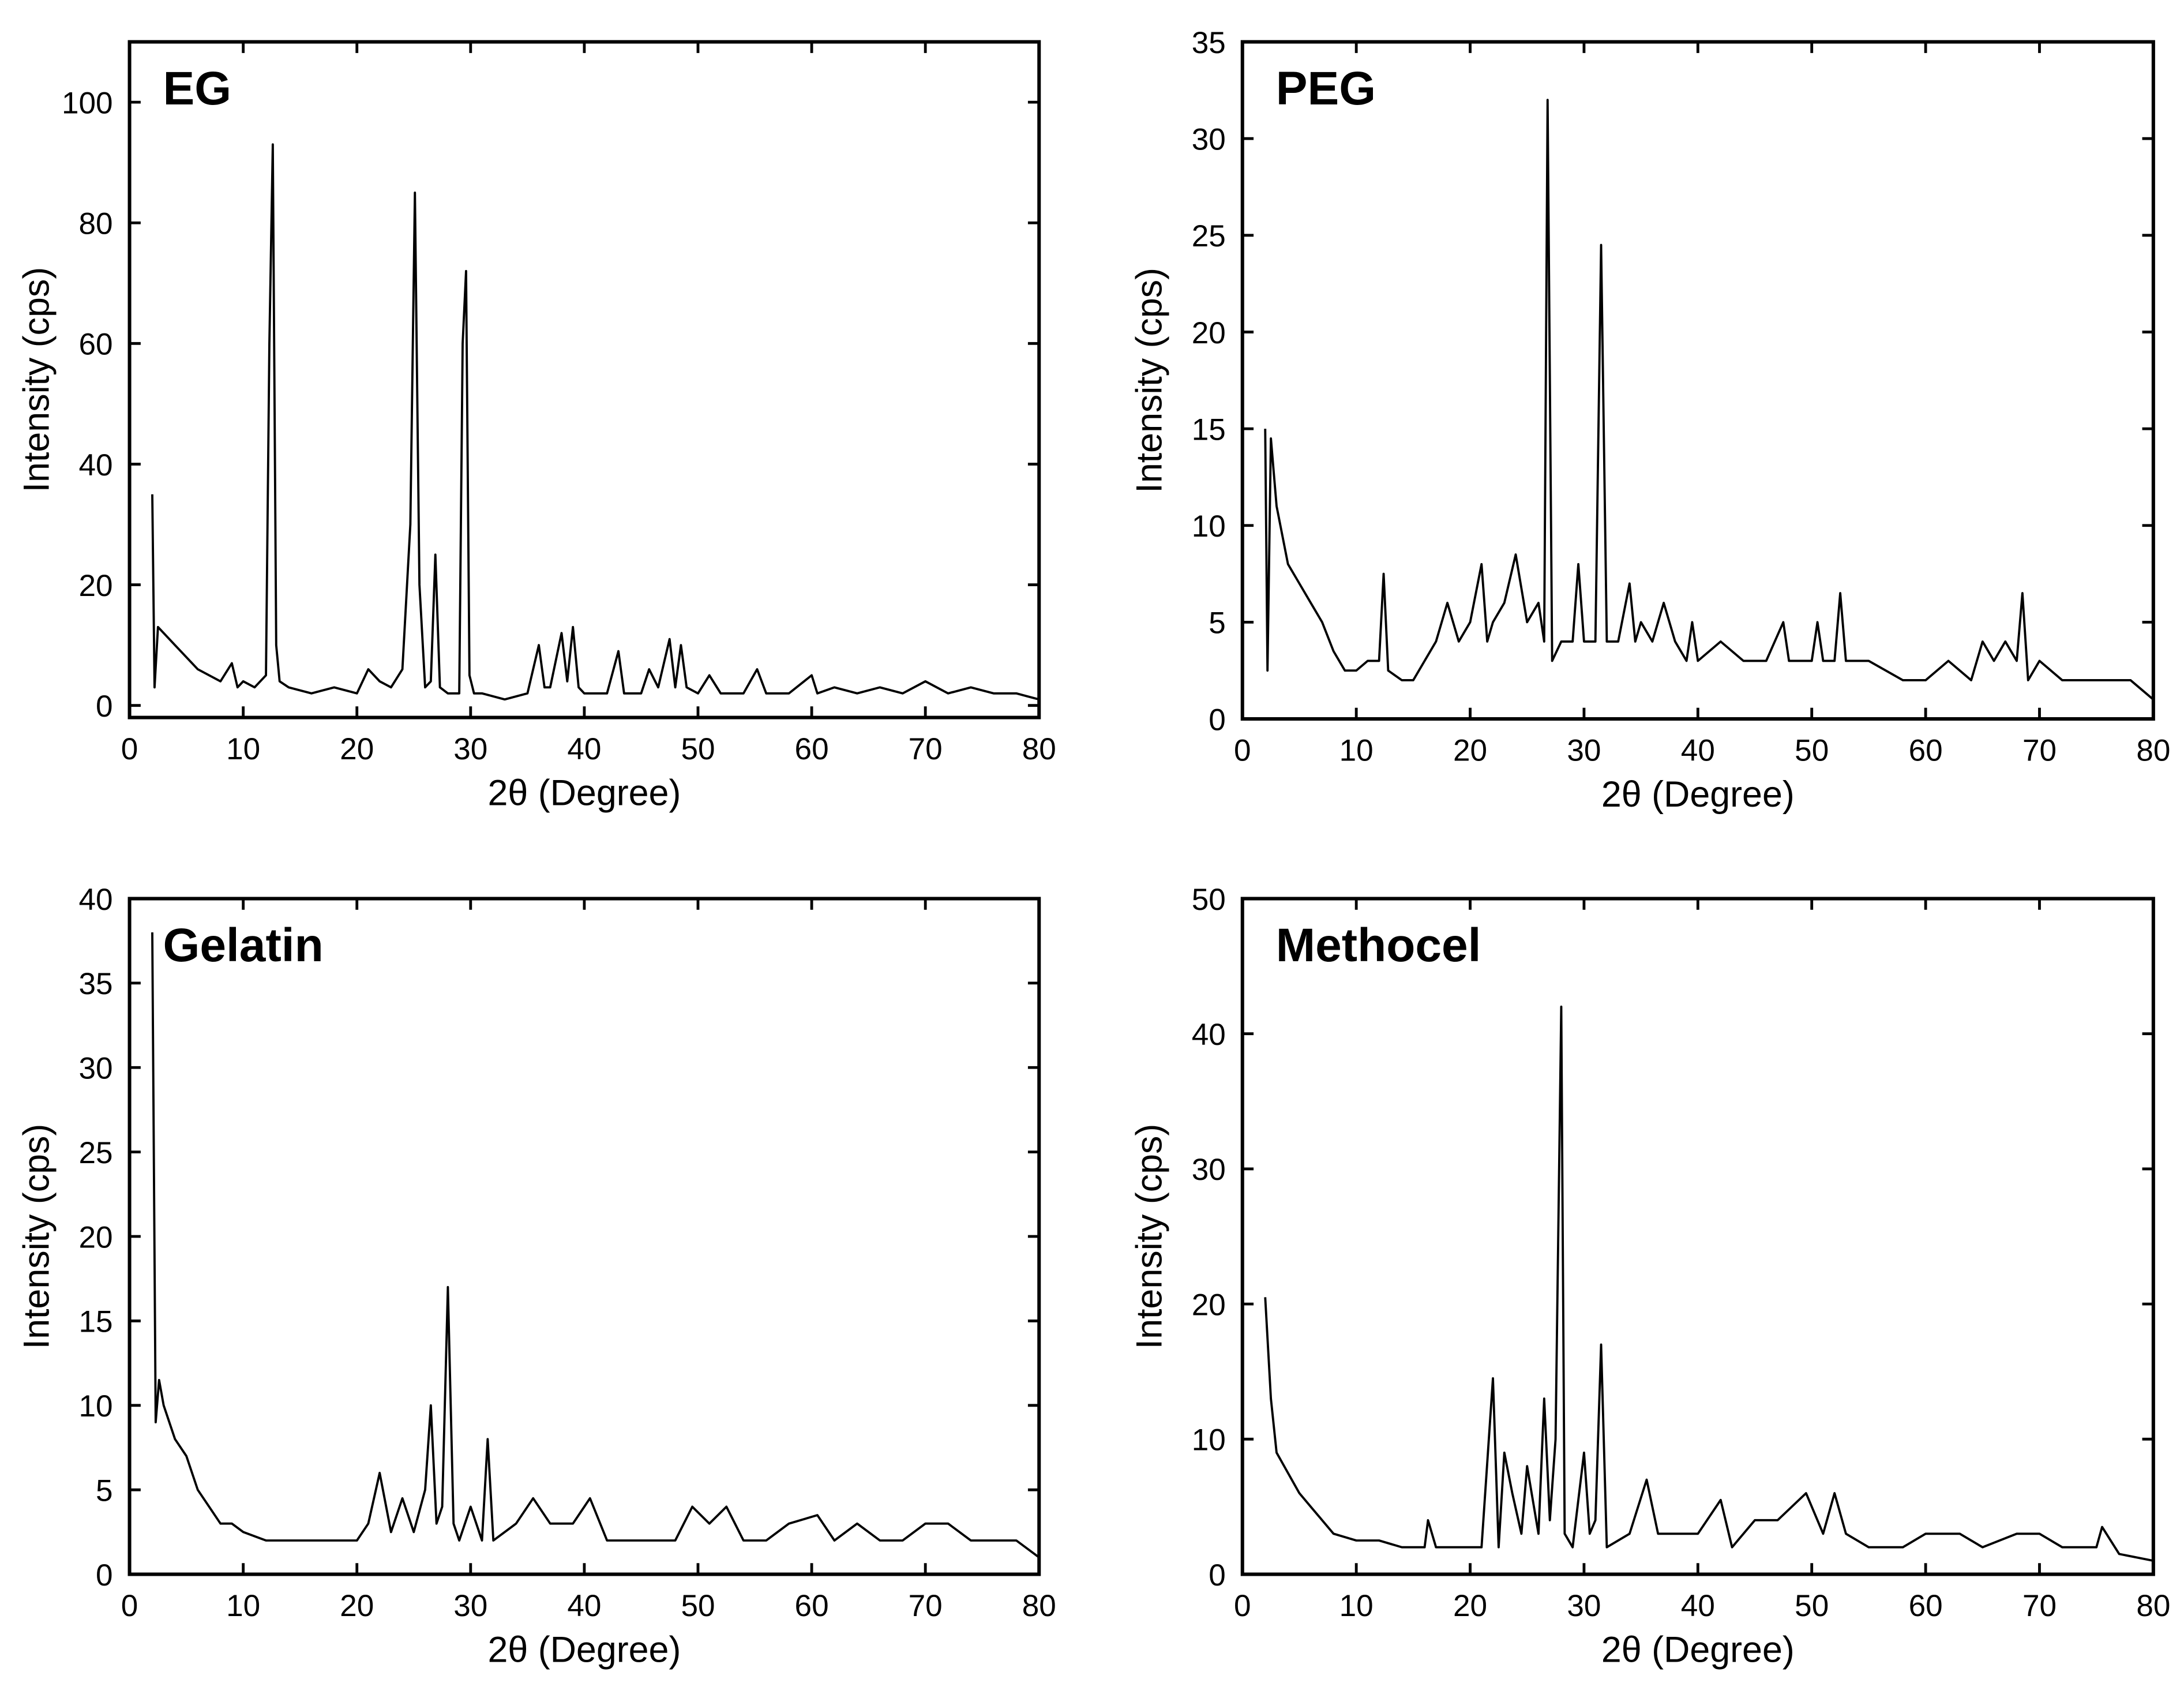 The image size is (2184, 1683). Describe the element at coordinates (1326, 89) in the screenshot. I see `chart-title: PEG` at that location.